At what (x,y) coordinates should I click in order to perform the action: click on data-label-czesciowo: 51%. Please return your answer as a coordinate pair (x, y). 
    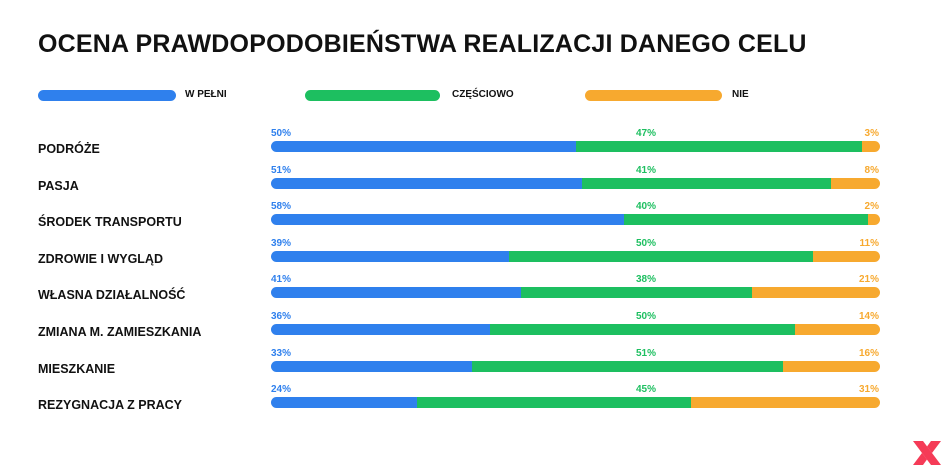
    Looking at the image, I should click on (646, 353).